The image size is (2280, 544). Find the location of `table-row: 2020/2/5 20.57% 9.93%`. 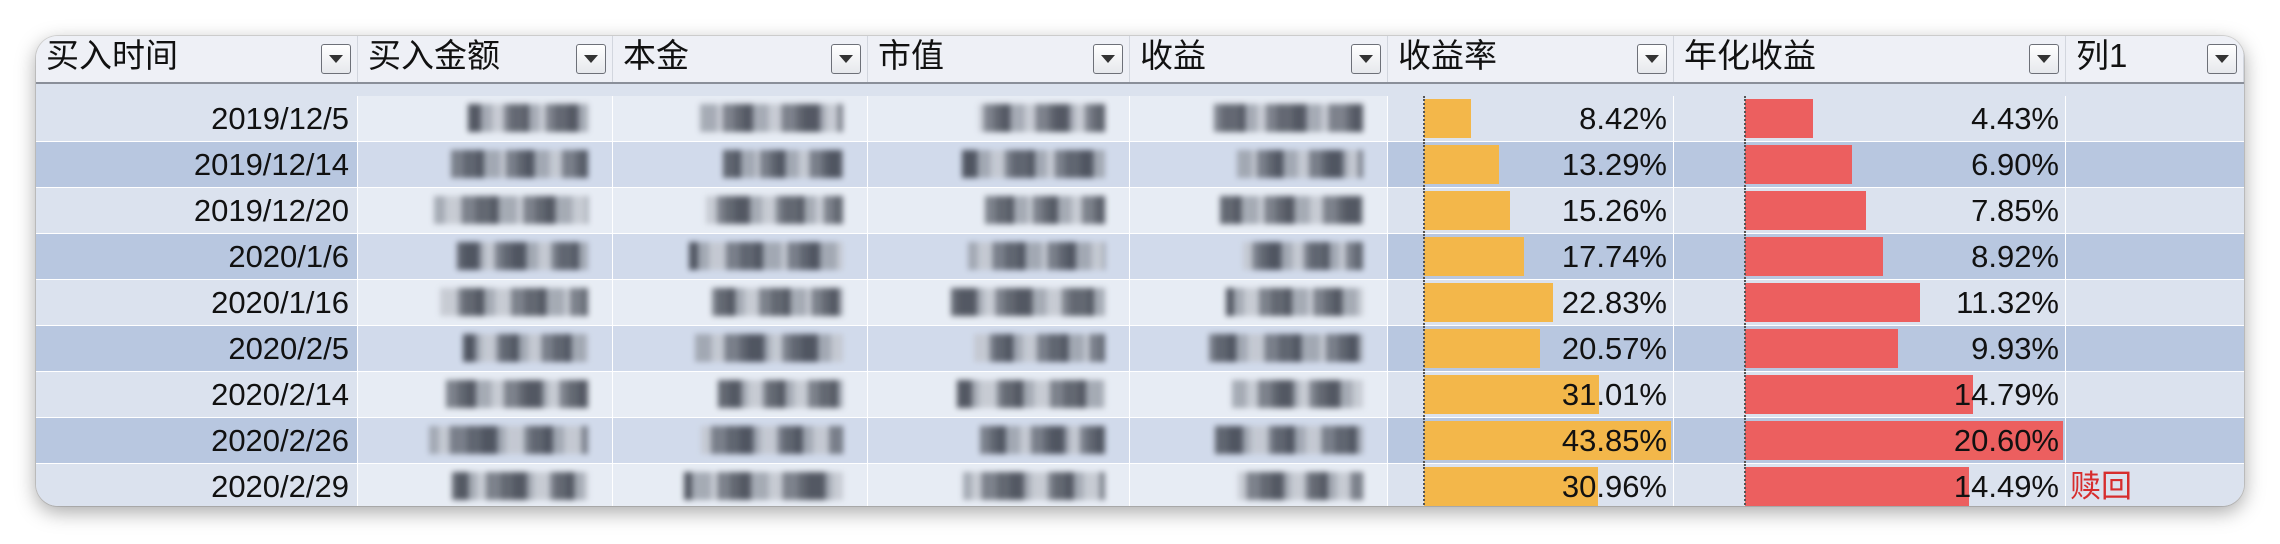

table-row: 2020/2/5 20.57% 9.93% is located at coordinates (1140, 349).